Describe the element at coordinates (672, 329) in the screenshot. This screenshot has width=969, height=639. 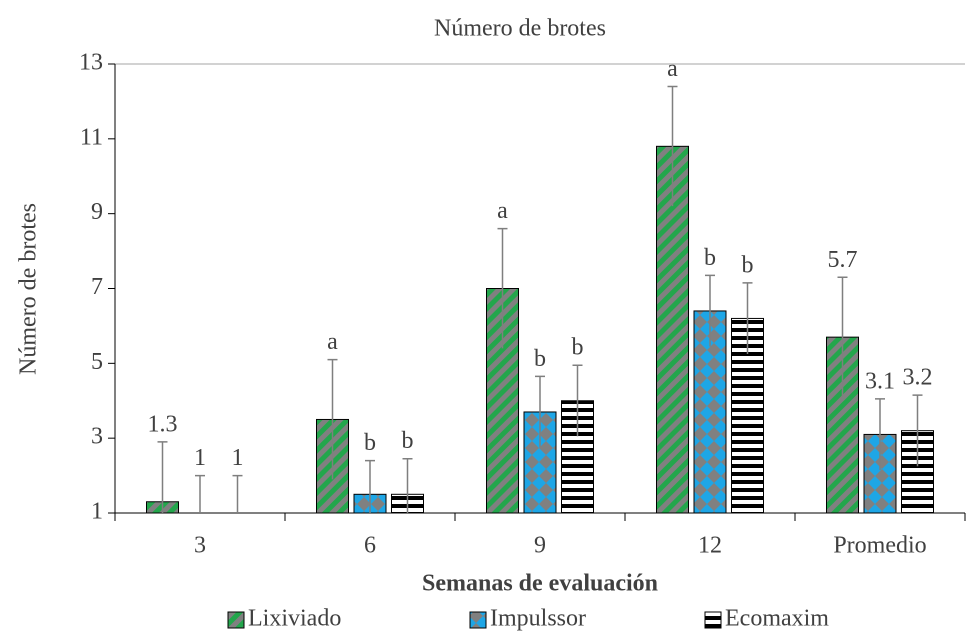
I see `bar` at that location.